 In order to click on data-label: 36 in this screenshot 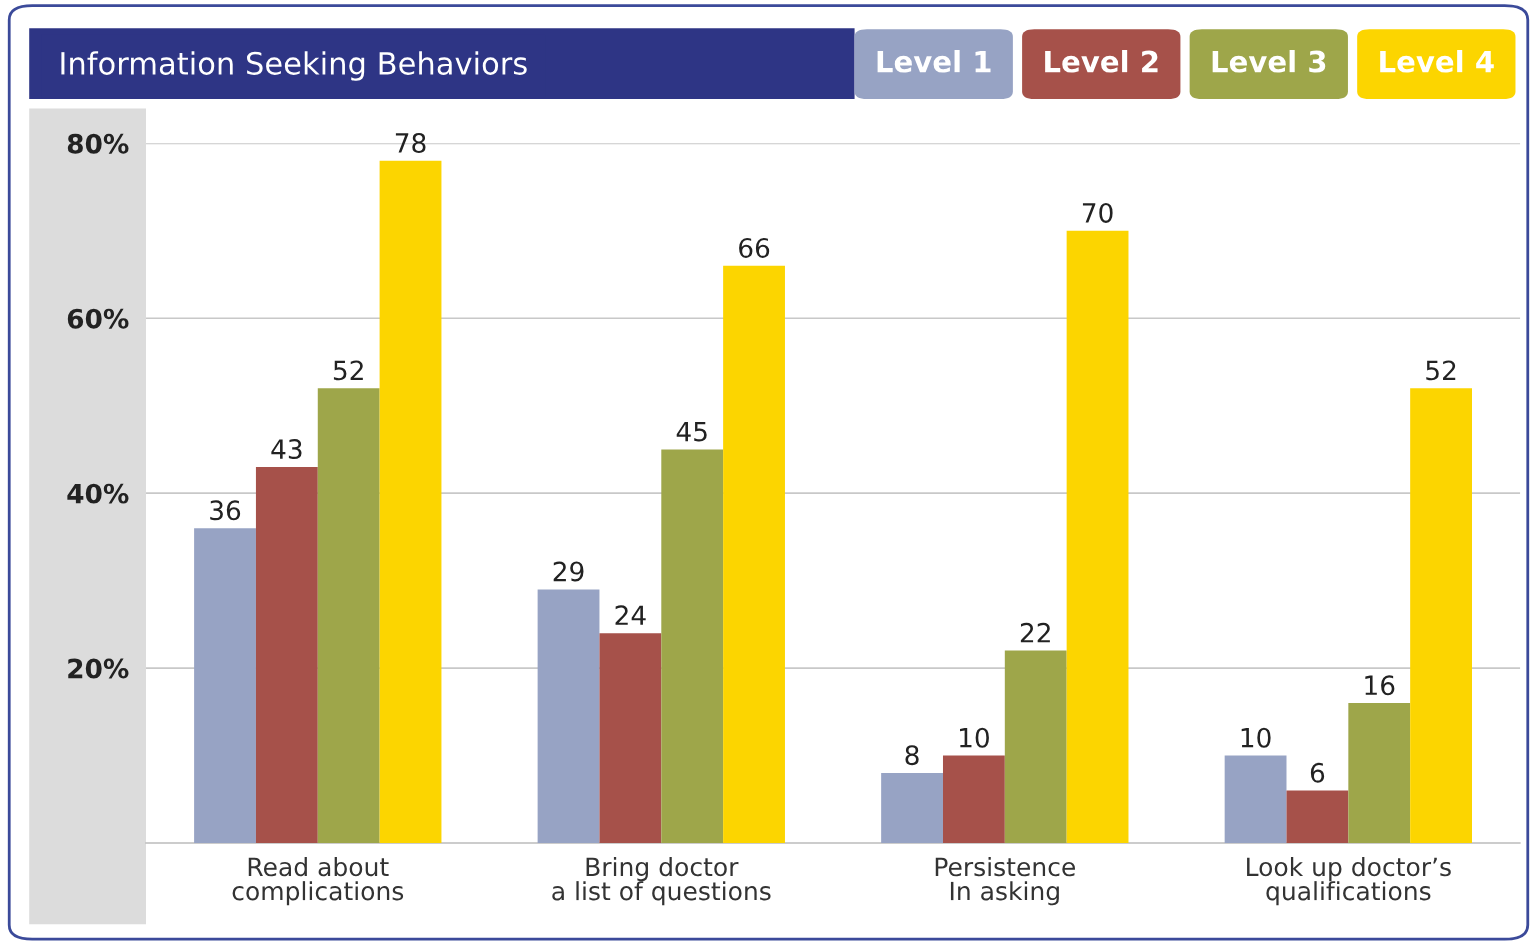, I will do `click(225, 510)`.